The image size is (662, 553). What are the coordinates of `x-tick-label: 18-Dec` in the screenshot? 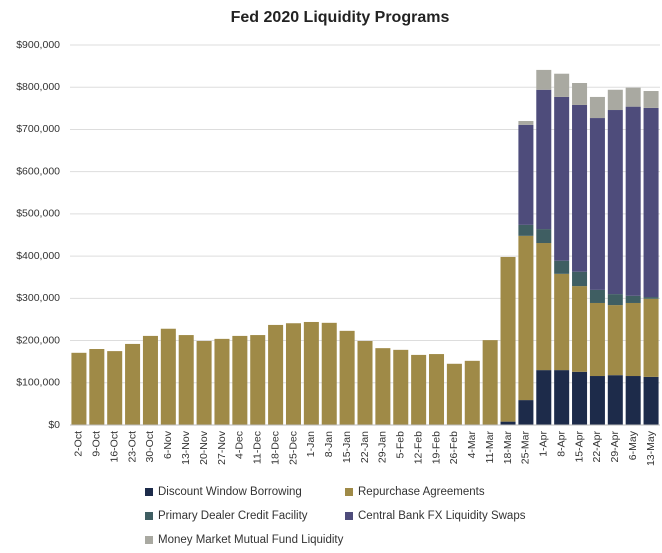 It's located at (275, 448).